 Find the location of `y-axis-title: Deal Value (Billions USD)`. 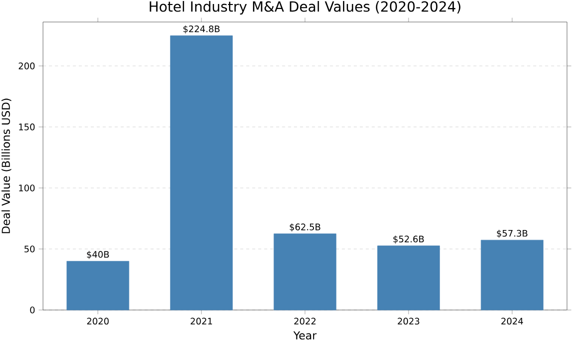

y-axis-title: Deal Value (Billions USD) is located at coordinates (7, 166).